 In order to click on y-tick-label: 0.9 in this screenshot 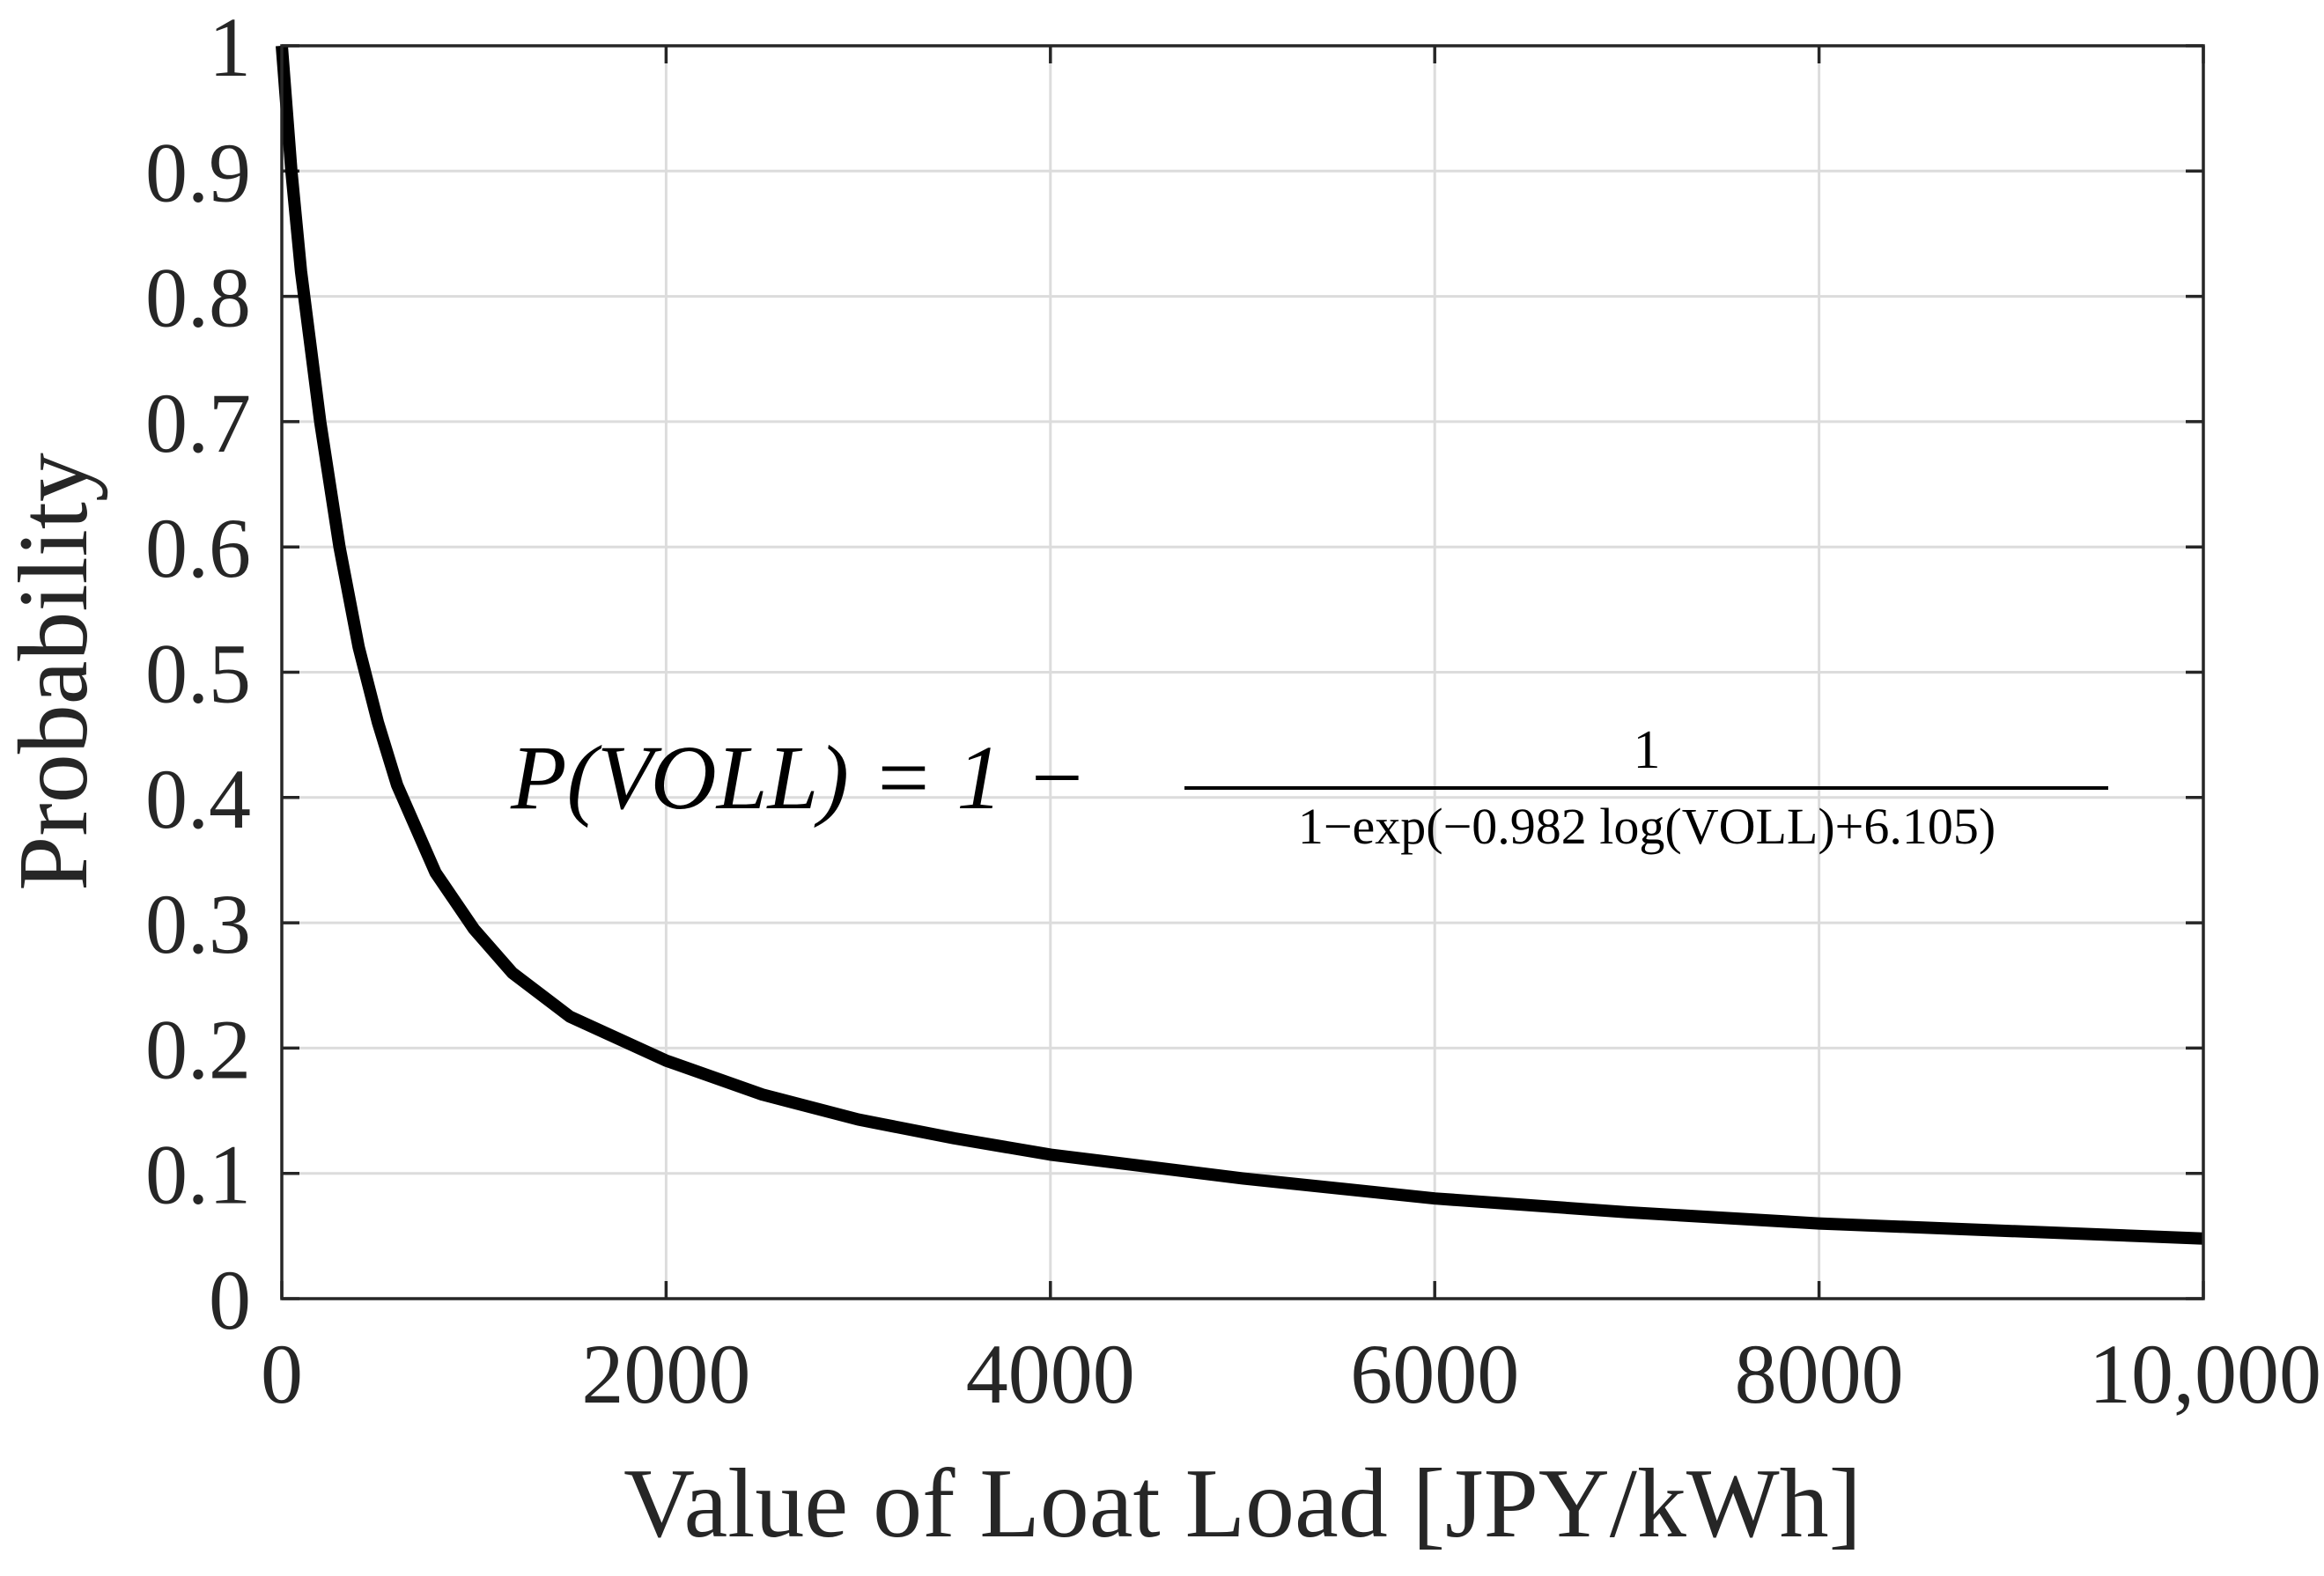, I will do `click(198, 172)`.